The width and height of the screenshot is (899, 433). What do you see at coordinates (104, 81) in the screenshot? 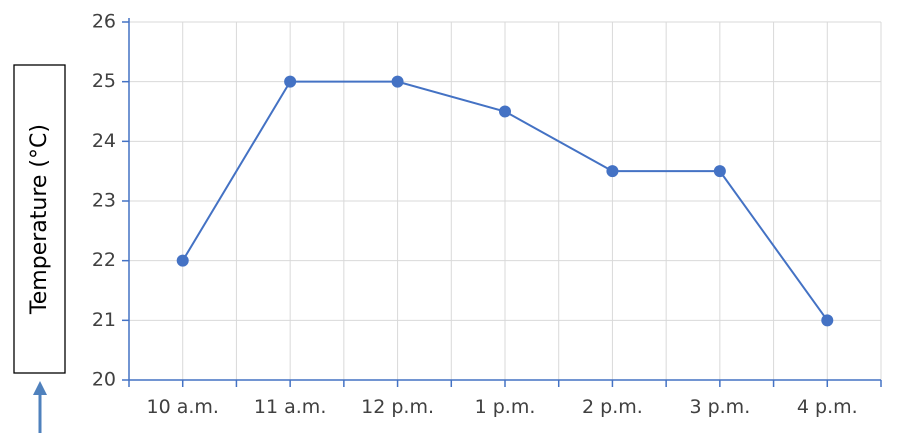
I see `y-tick-label: 25` at bounding box center [104, 81].